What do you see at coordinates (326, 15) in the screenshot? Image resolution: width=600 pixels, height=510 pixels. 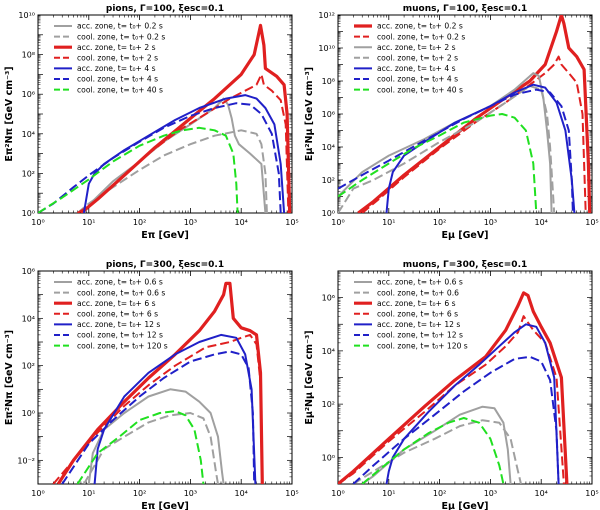 I see `y-tick-label: 10¹²` at bounding box center [326, 15].